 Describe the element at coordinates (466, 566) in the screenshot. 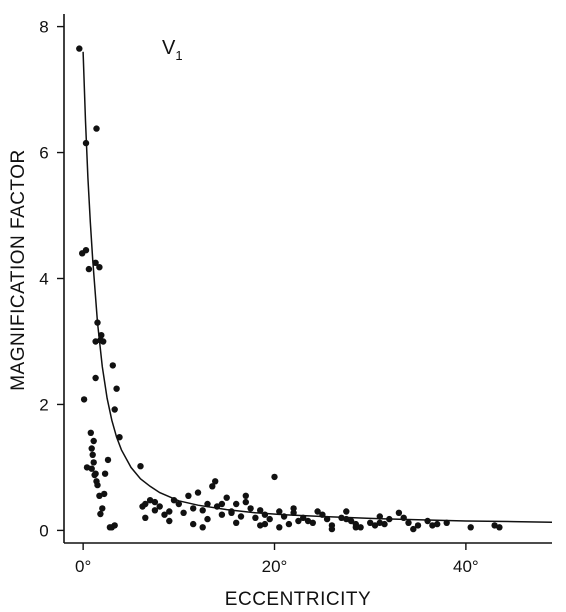

I see `x-tick-label: 40°` at that location.